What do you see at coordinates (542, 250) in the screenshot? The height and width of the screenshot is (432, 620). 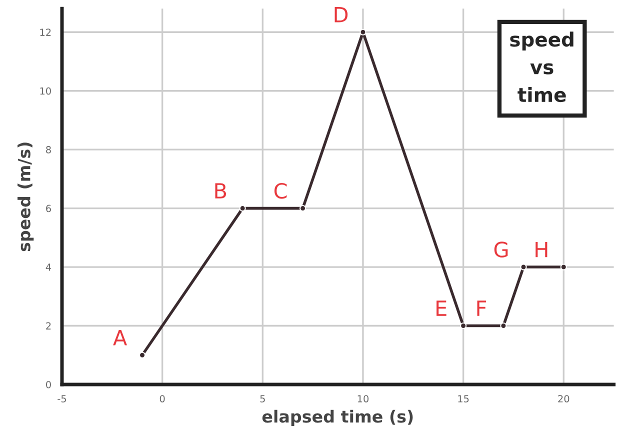 I see `annotation: H` at bounding box center [542, 250].